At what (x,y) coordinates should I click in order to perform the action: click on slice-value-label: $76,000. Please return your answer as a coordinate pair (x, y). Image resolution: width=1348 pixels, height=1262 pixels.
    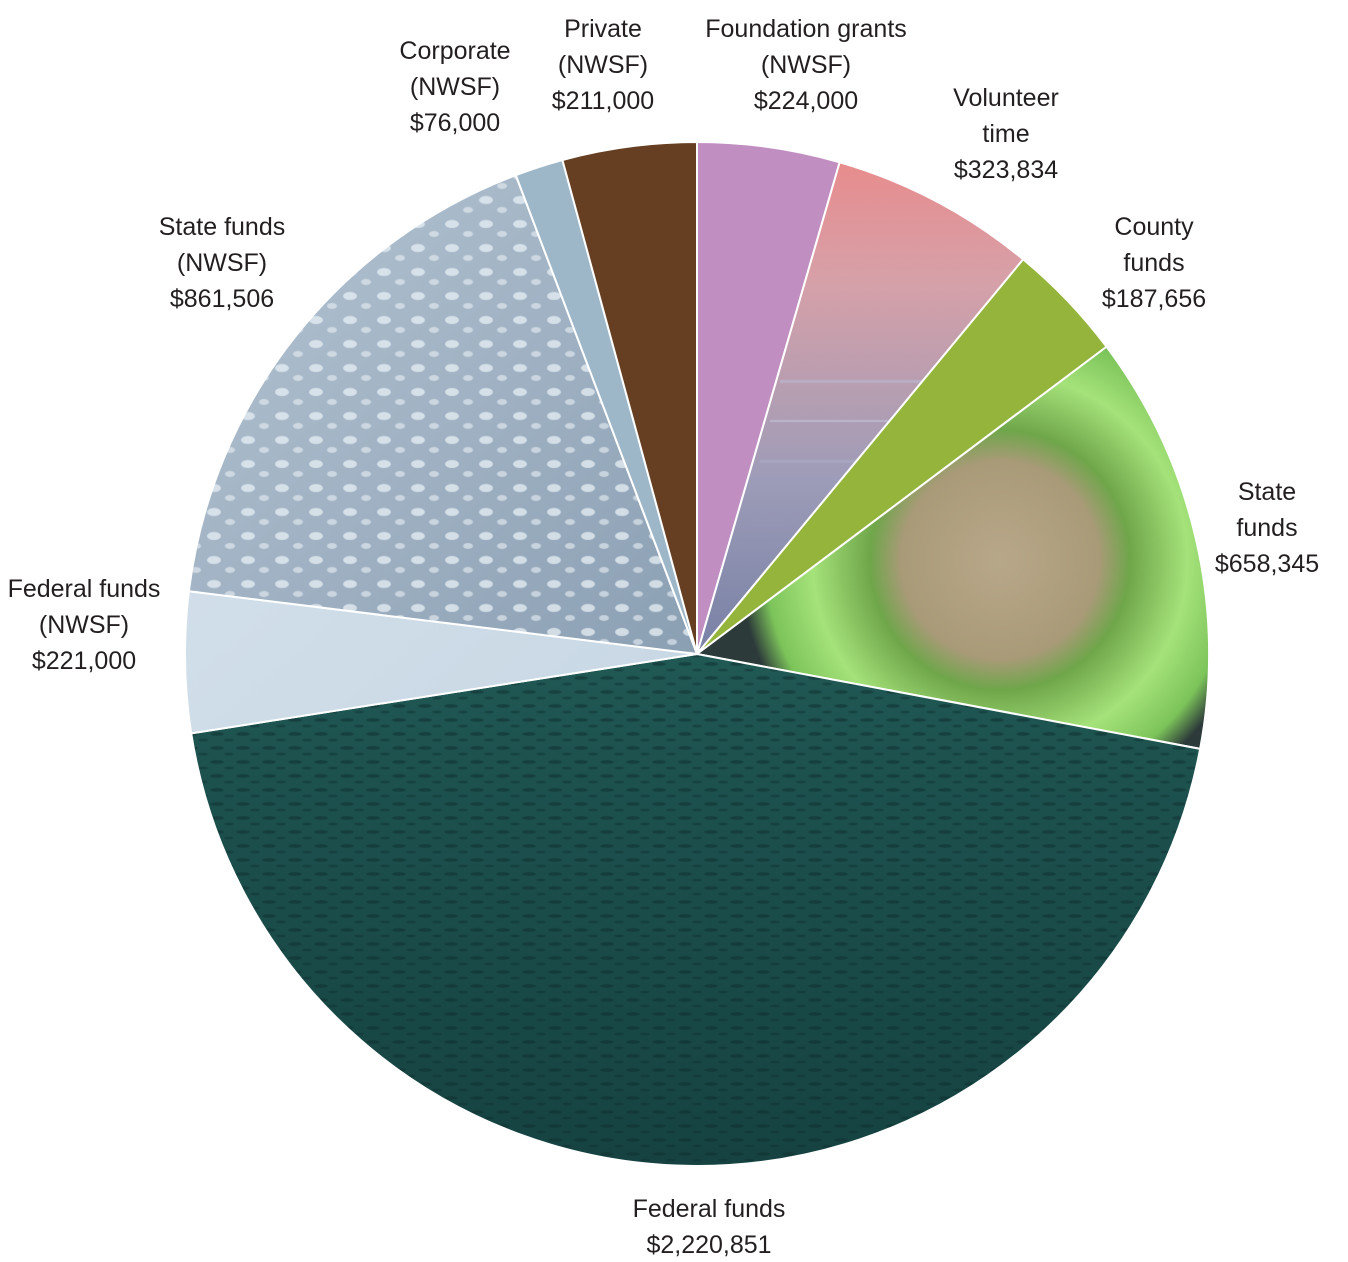
    Looking at the image, I should click on (455, 123).